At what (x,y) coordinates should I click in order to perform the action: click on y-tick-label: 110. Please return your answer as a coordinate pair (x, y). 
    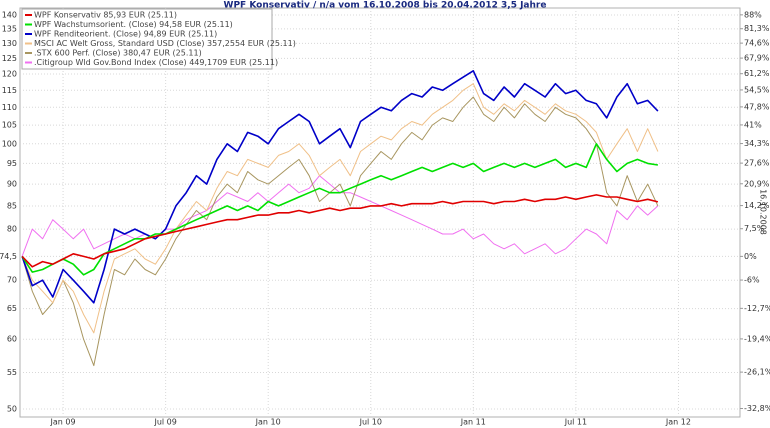
    Looking at the image, I should click on (9, 107).